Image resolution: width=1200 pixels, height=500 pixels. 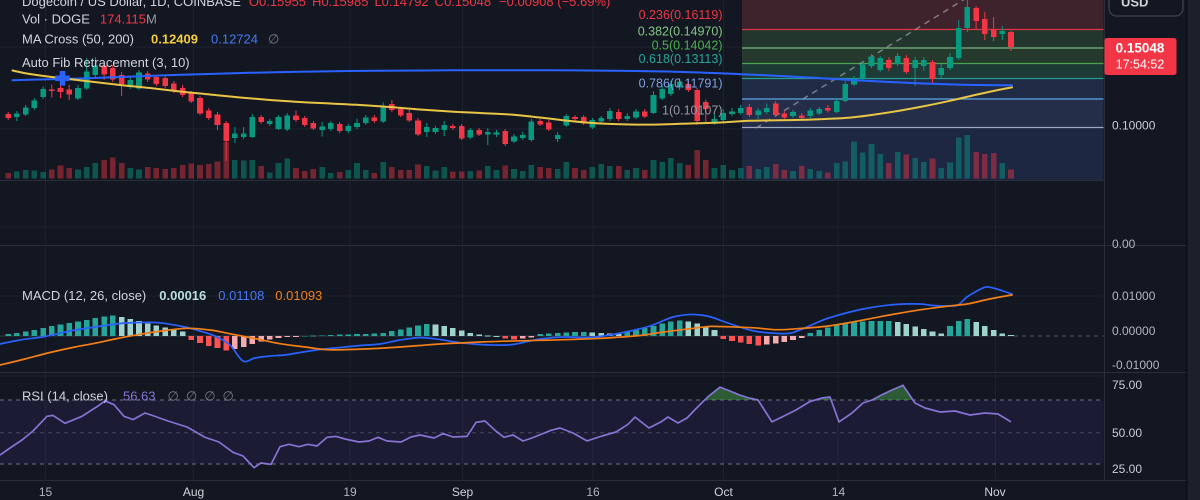 What do you see at coordinates (839, 492) in the screenshot?
I see `svg-text: 14` at bounding box center [839, 492].